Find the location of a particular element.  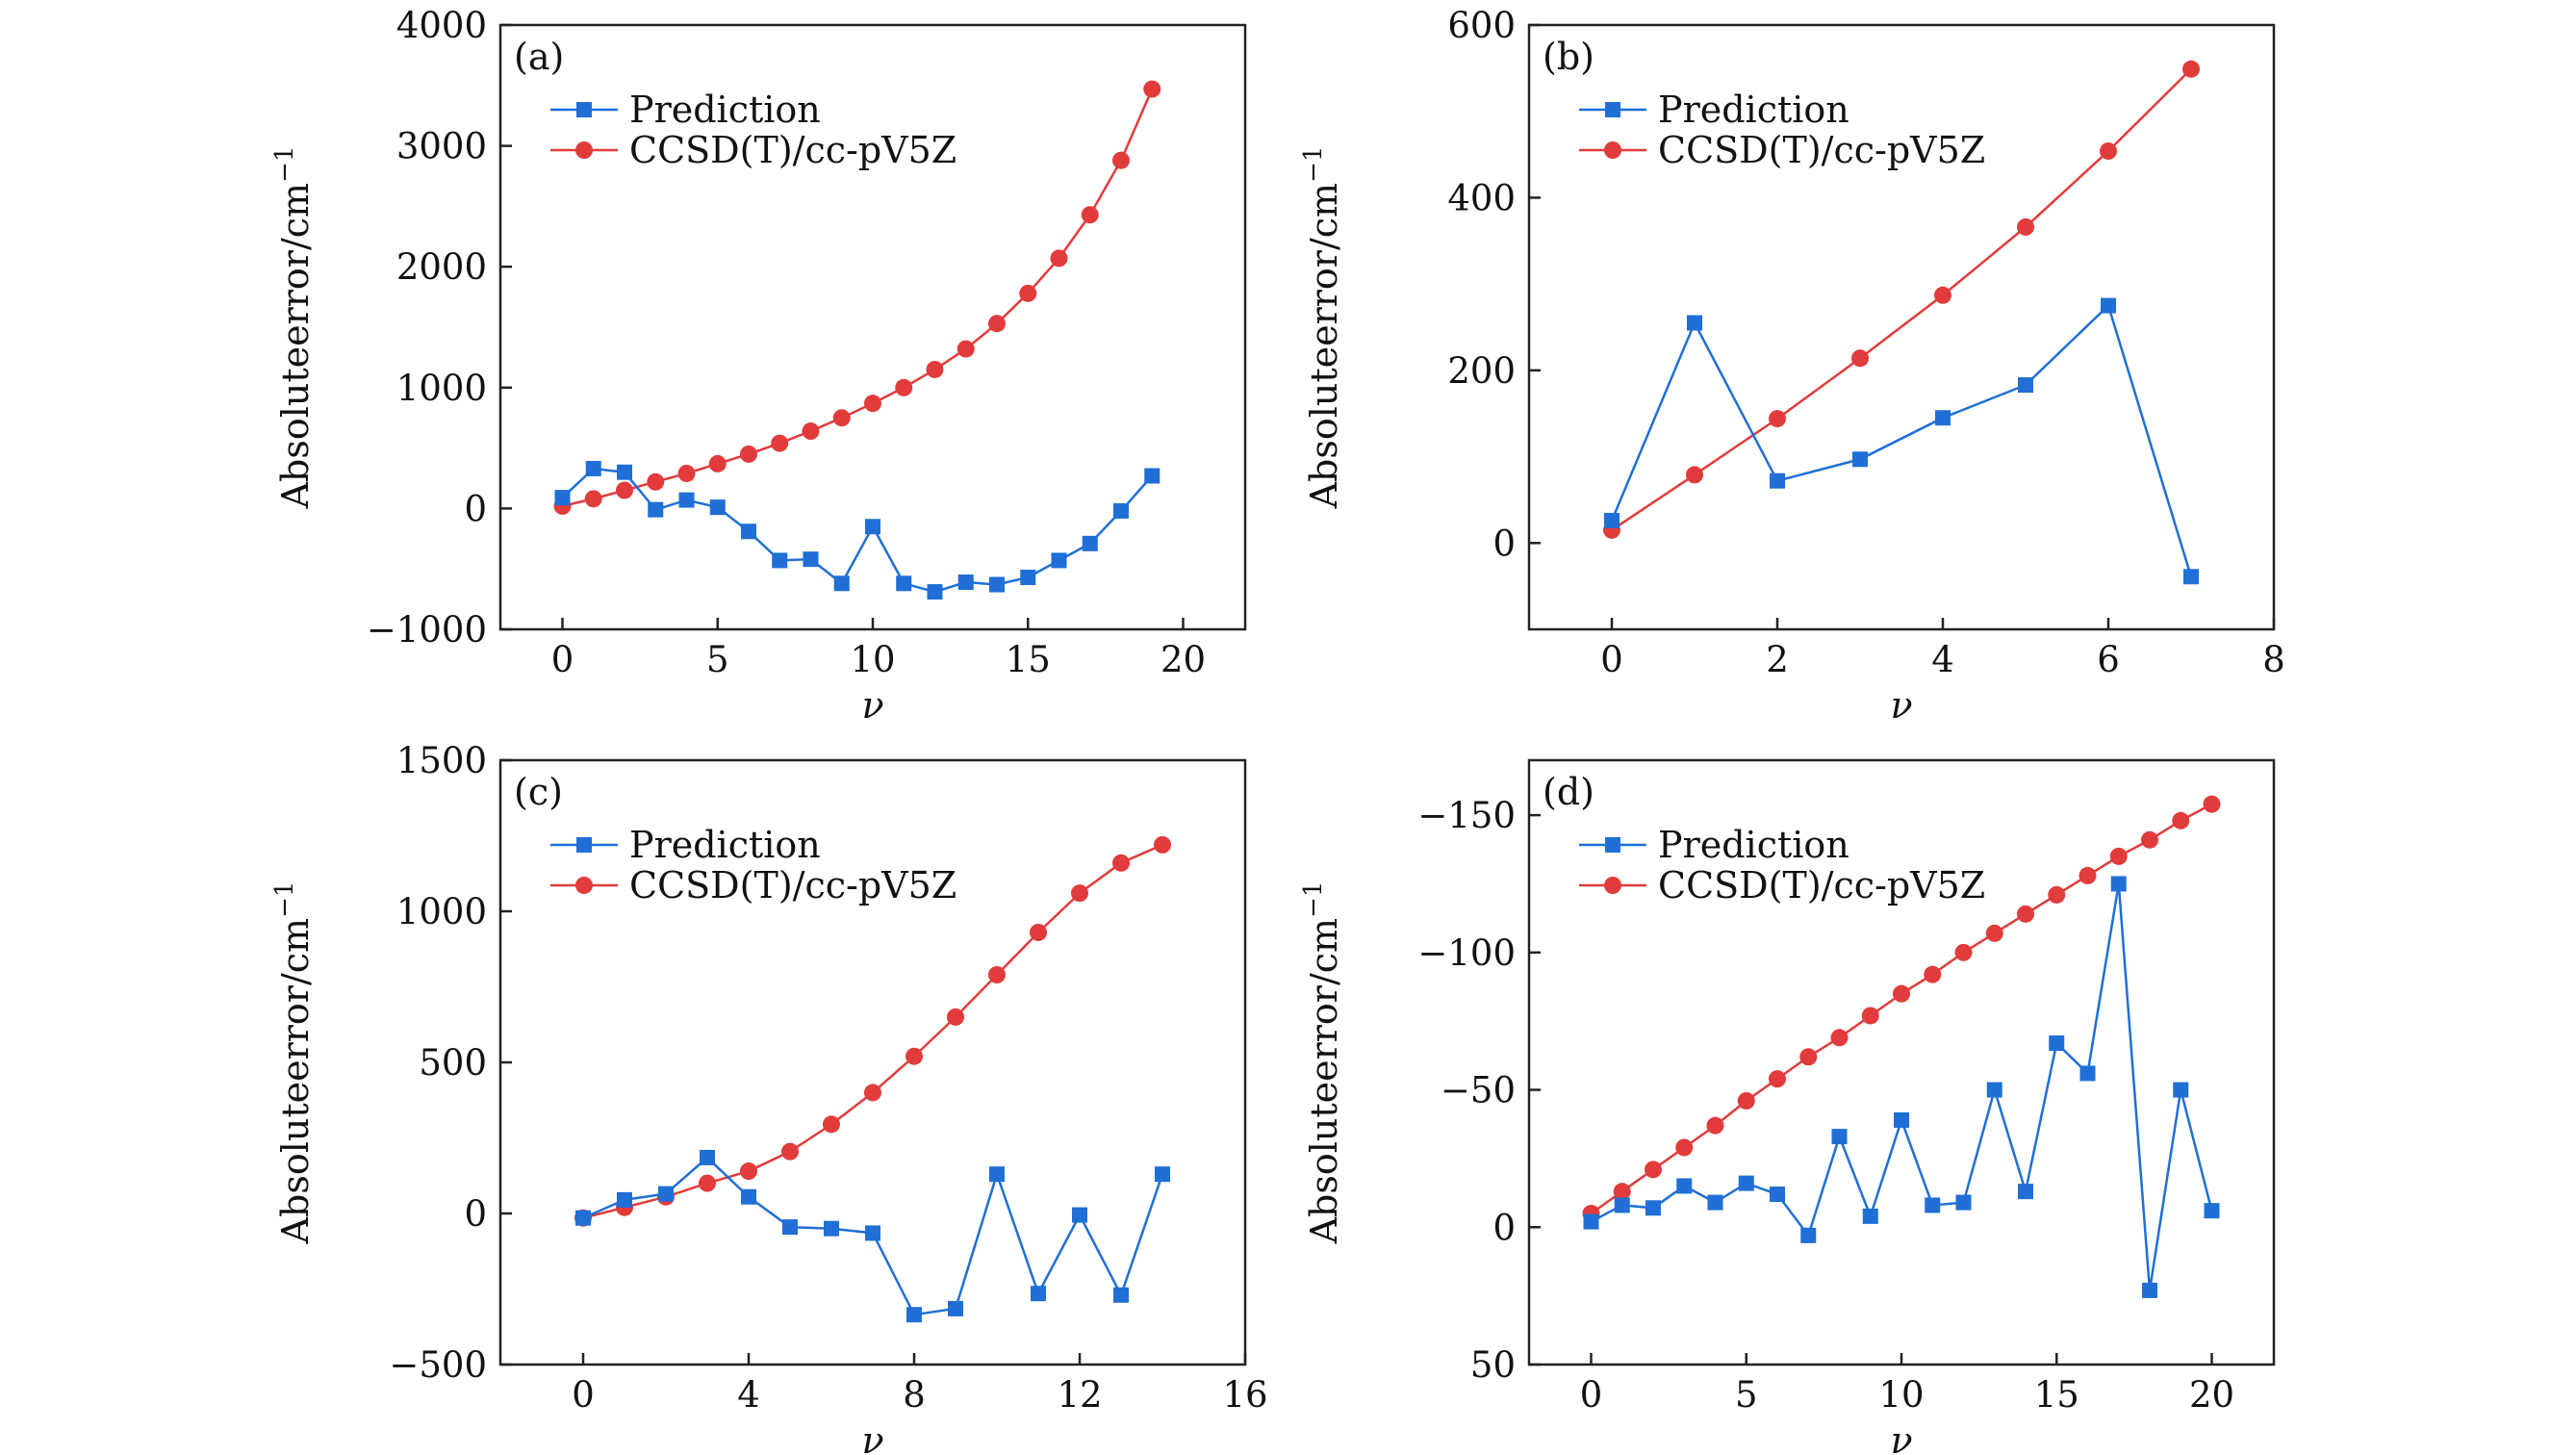

y-tick-label: 50 is located at coordinates (1493, 1365).